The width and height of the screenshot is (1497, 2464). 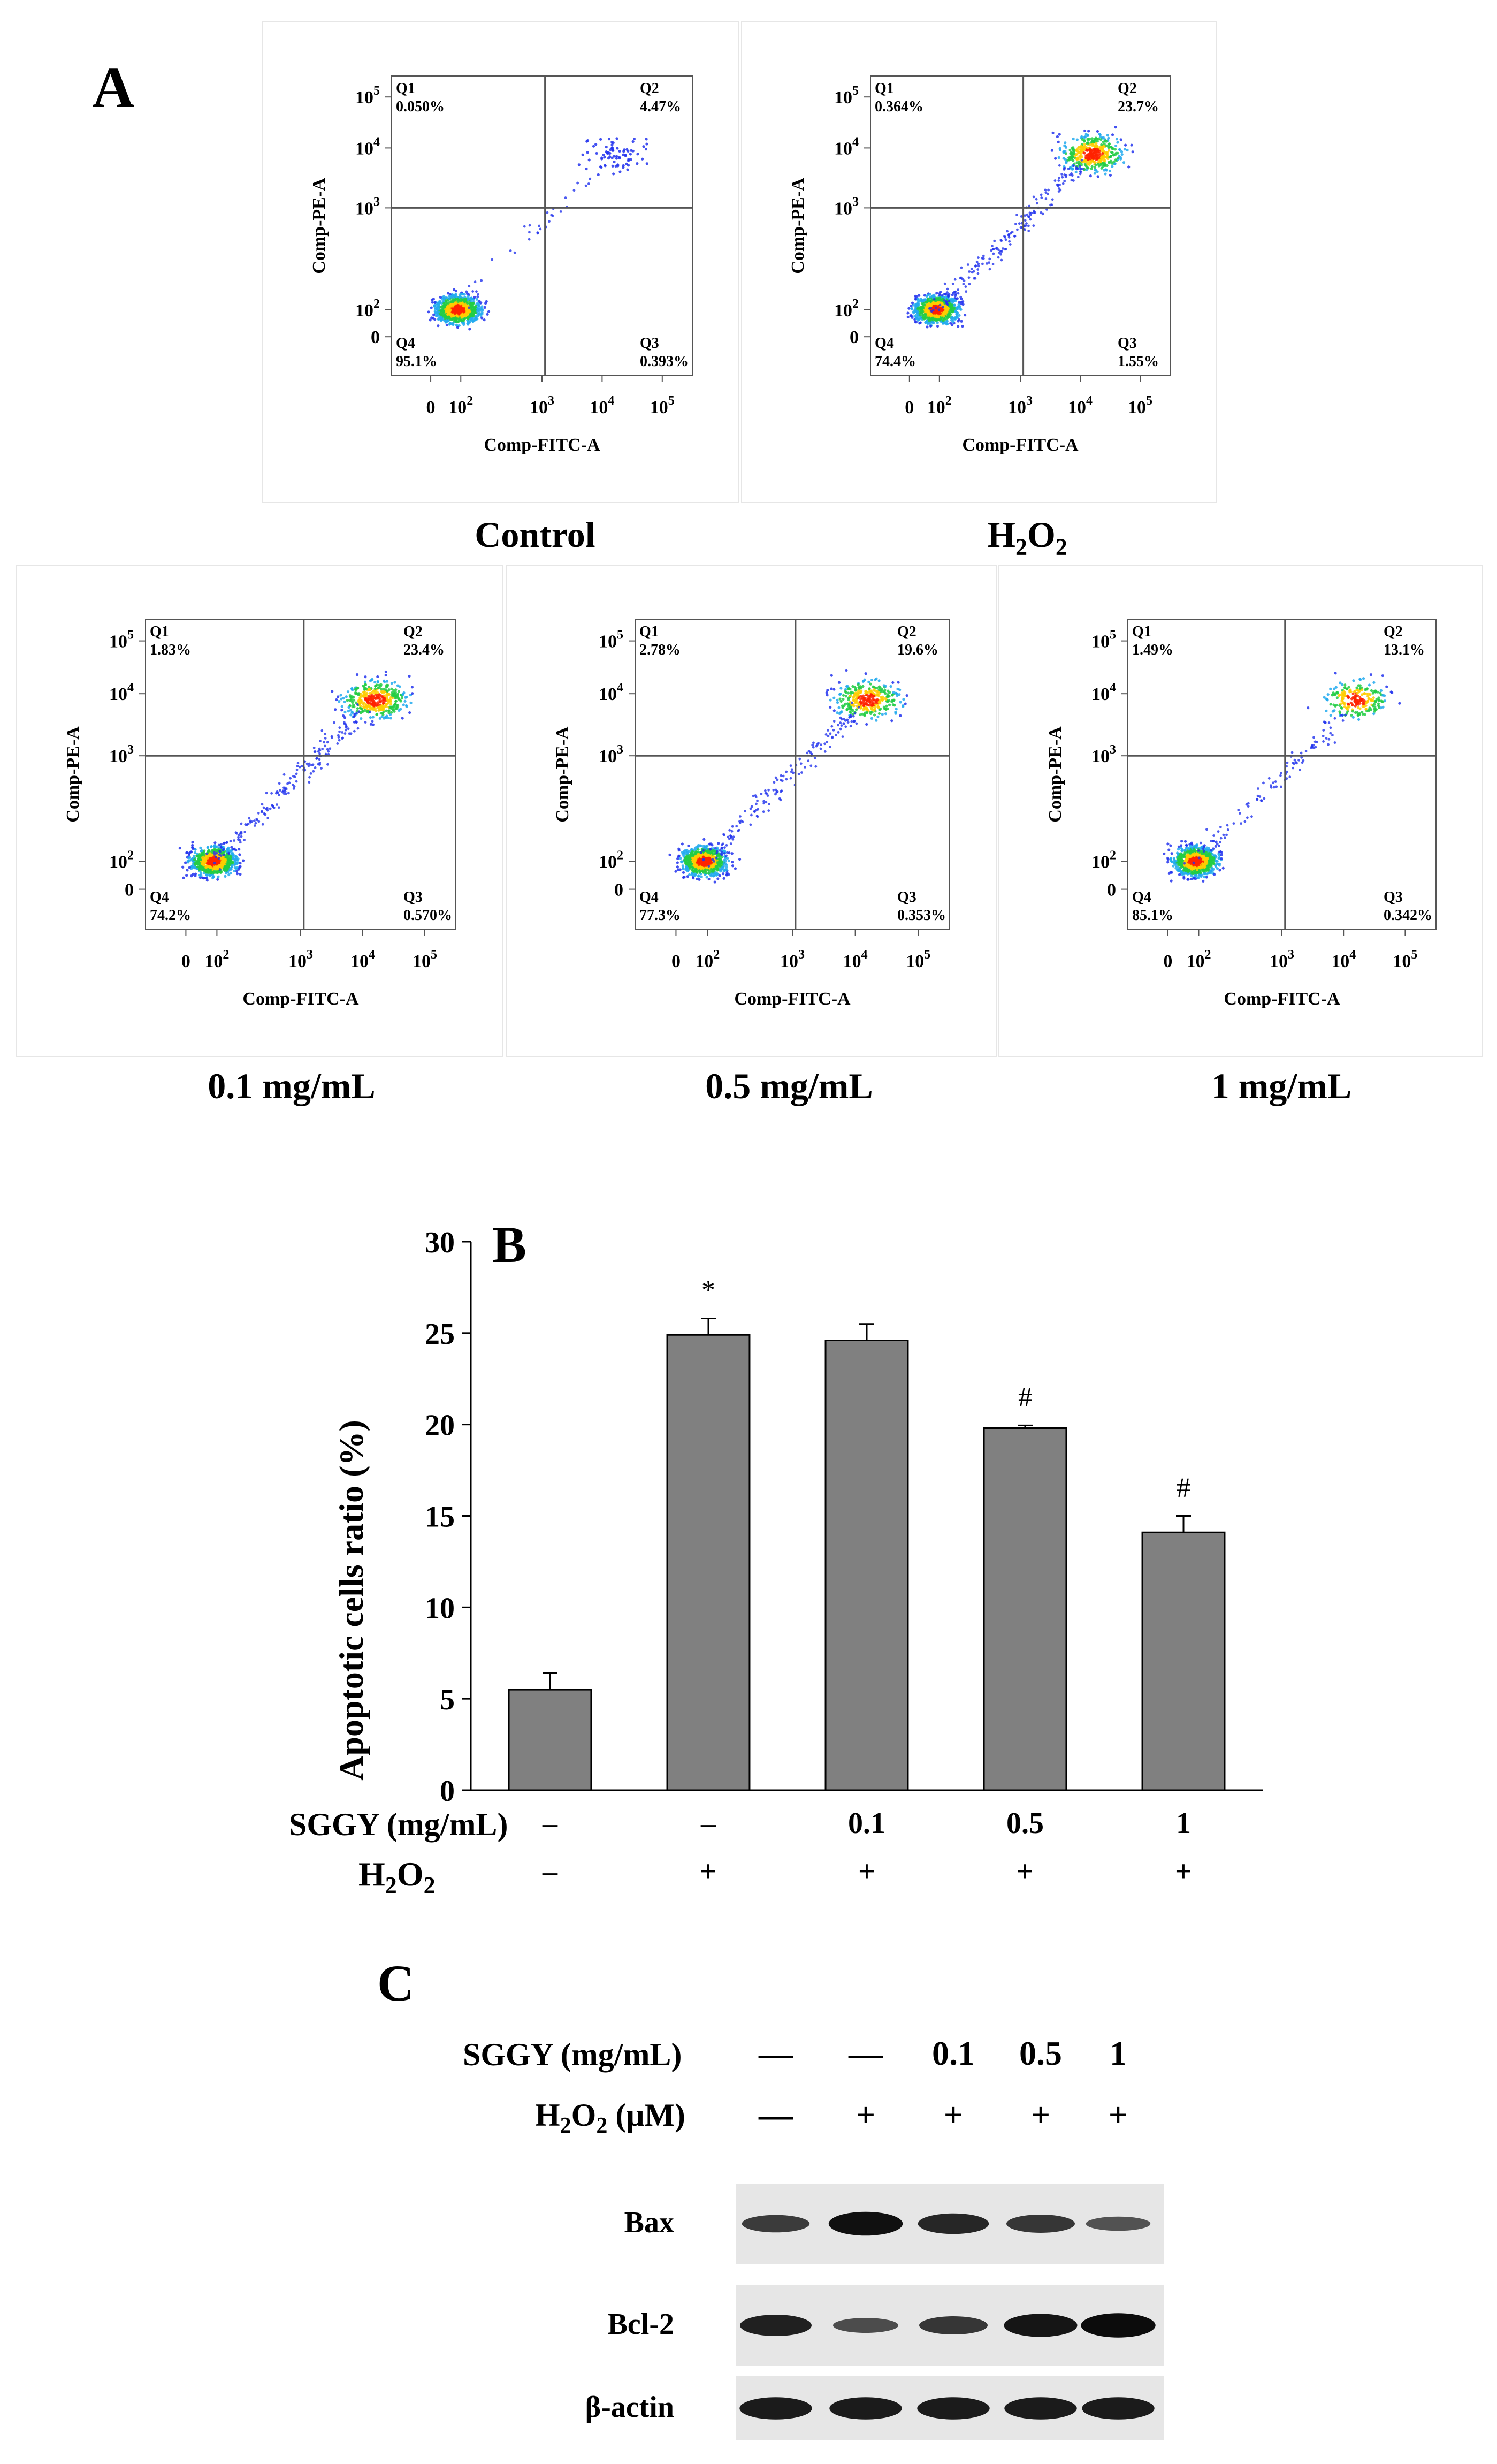 What do you see at coordinates (649, 2222) in the screenshot?
I see `blot-row-label: Bax` at bounding box center [649, 2222].